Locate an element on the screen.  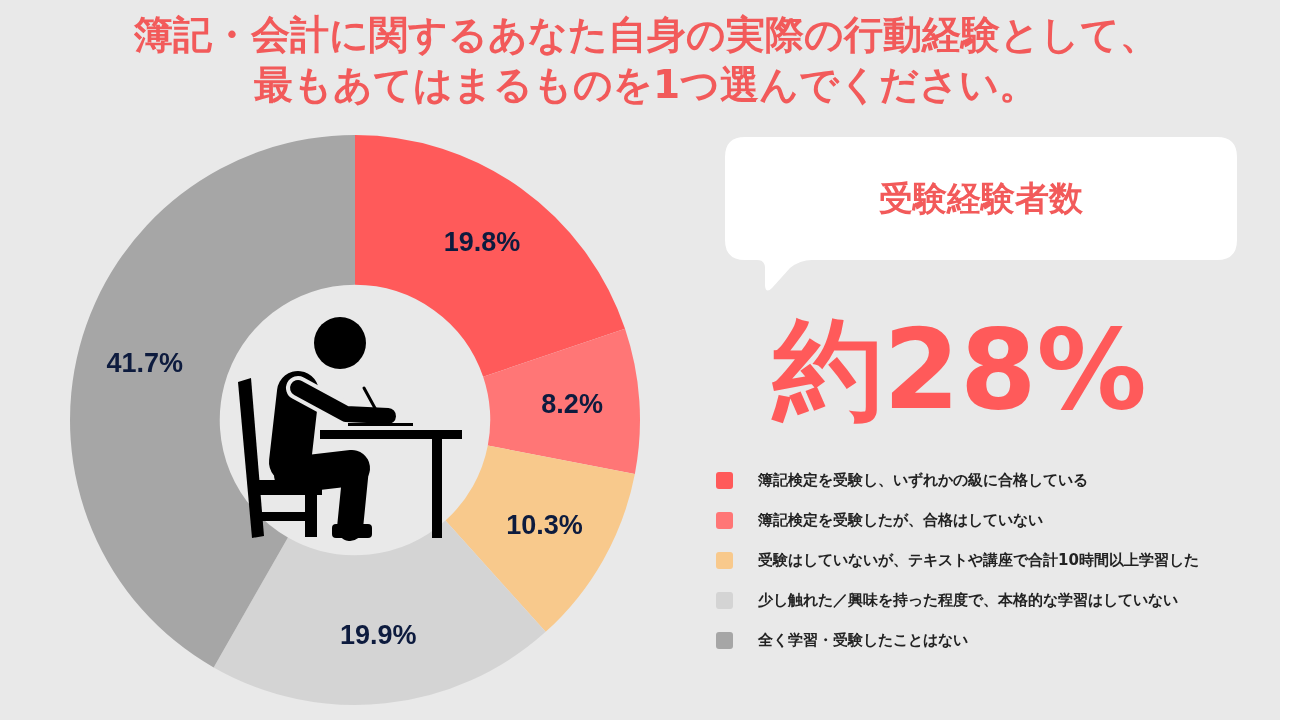
legend-label: 少し触れた／興味を持った程度で、本格的な学習はしていない is located at coordinates (968, 600).